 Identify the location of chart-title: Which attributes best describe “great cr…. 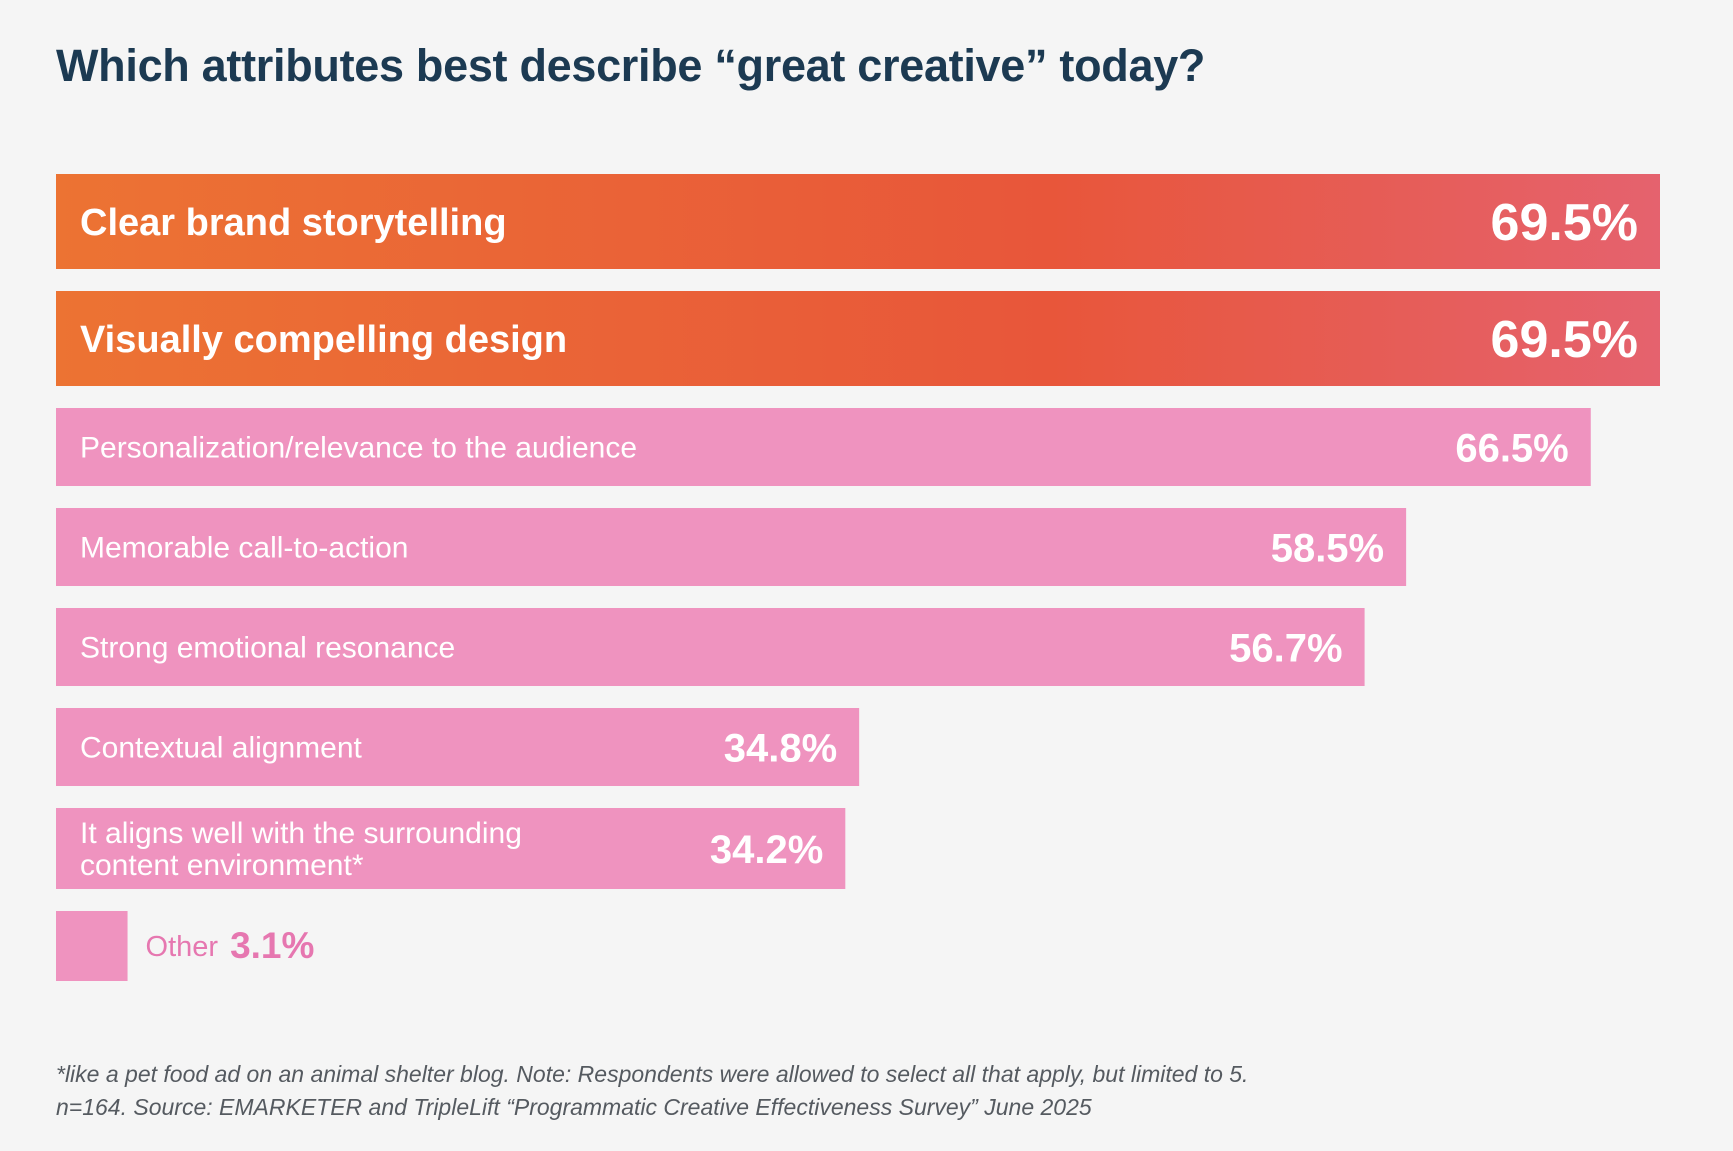
(631, 65).